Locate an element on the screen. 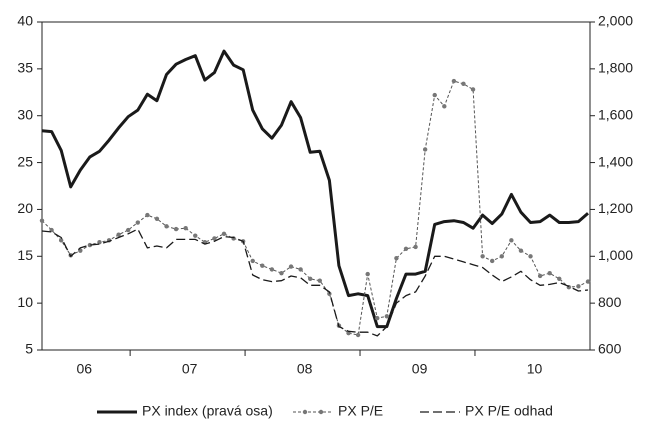 This screenshot has width=649, height=430. y2-tick-label: 1,600 is located at coordinates (615, 114).